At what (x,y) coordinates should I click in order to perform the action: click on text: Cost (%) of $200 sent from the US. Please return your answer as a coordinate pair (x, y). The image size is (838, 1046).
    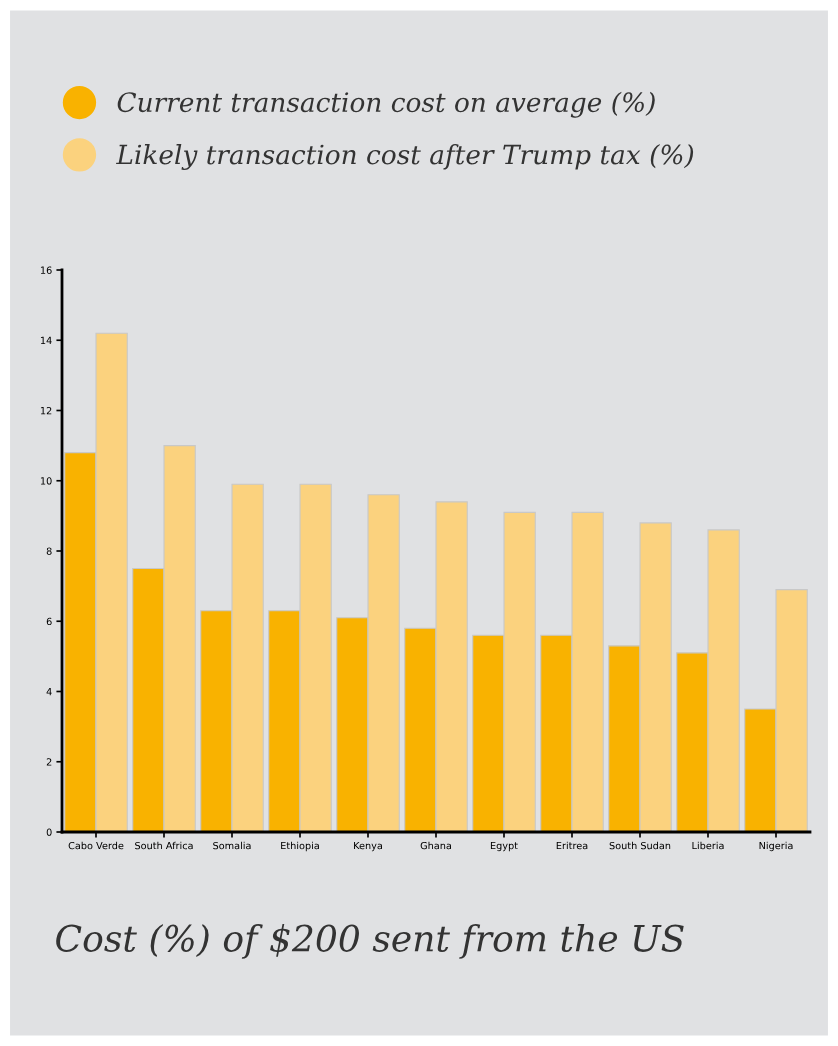
    Looking at the image, I should click on (370, 941).